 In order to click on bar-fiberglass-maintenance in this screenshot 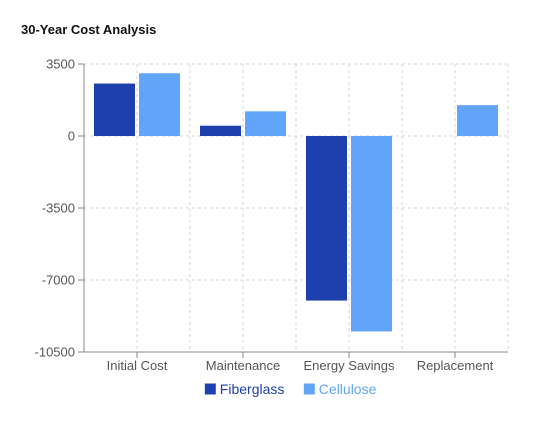, I will do `click(220, 130)`.